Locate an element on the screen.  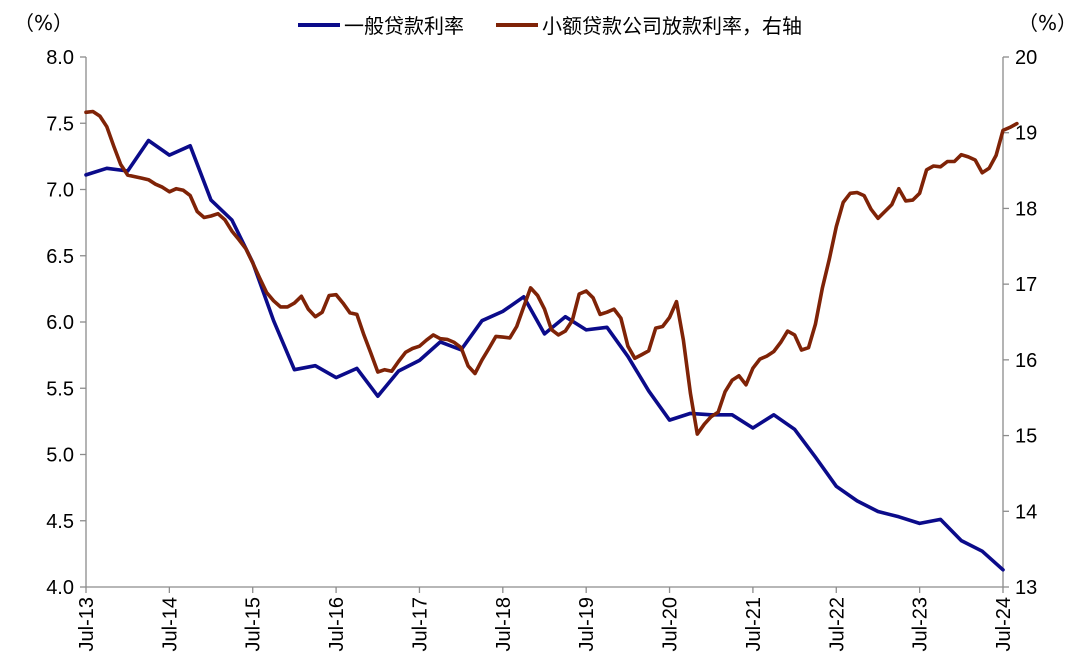
left-tick-label: 4.5 is located at coordinates (60, 522).